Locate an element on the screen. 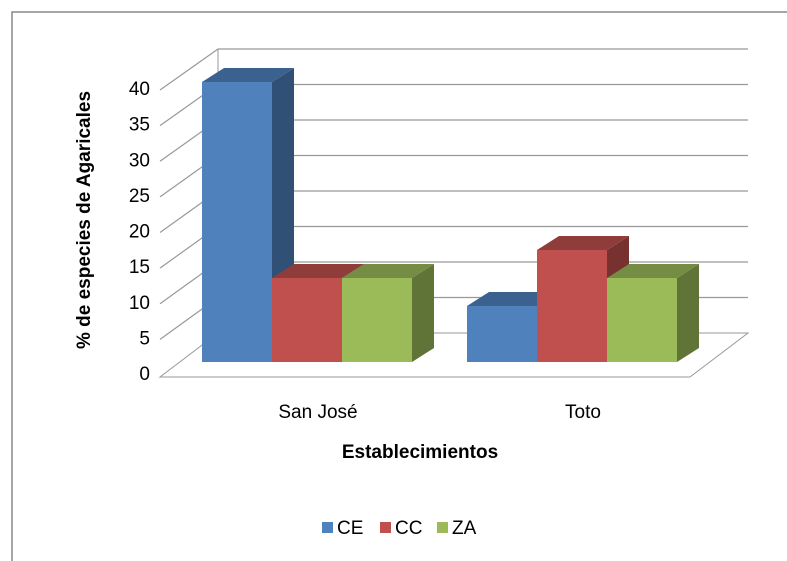 This screenshot has height=561, width=787. y-tick-label: 20 is located at coordinates (139, 232).